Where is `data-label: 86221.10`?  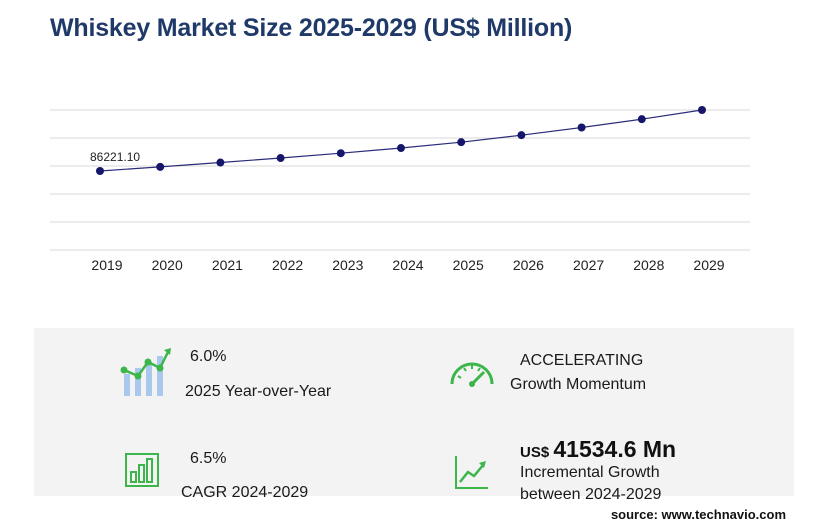 data-label: 86221.10 is located at coordinates (115, 157).